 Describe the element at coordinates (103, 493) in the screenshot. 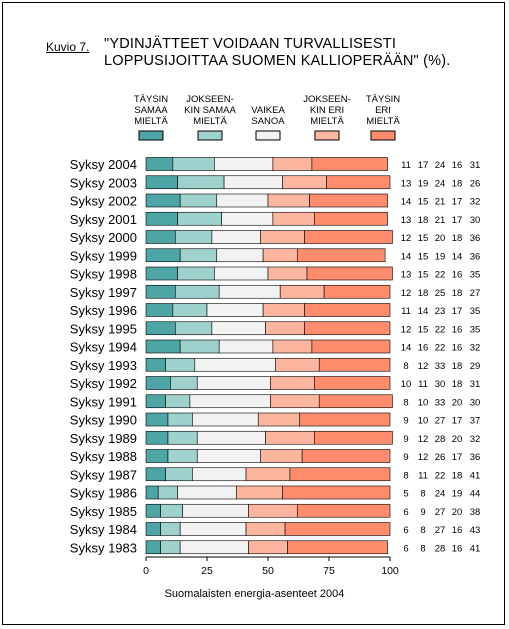

I see `category-label: Syksy 1986` at that location.